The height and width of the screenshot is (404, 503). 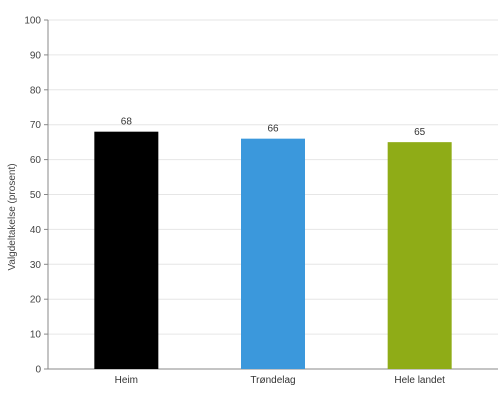 I want to click on y-tick-label: 60, so click(x=36, y=160).